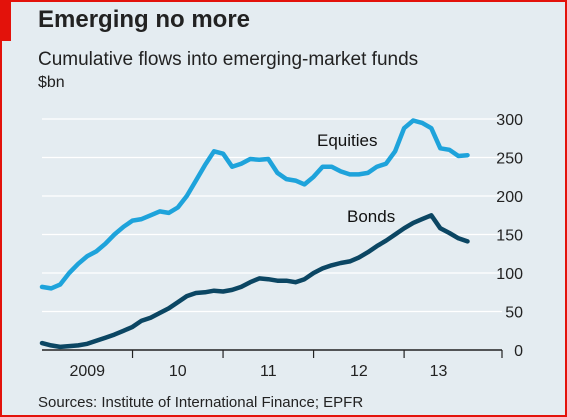 This screenshot has height=417, width=567. Describe the element at coordinates (509, 120) in the screenshot. I see `y-tick-label-300: 300` at that location.